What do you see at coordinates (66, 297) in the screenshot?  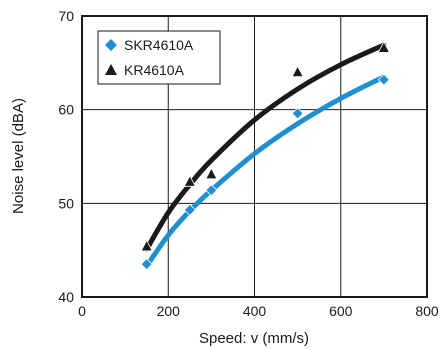 I see `y-tick-label: 40` at bounding box center [66, 297].